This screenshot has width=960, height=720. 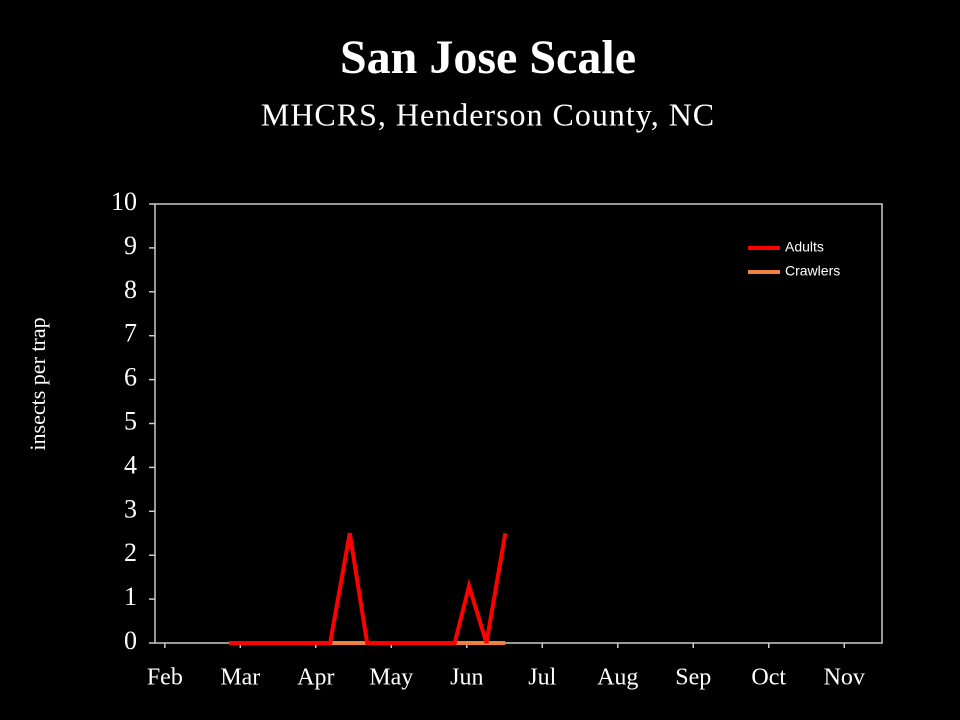 What do you see at coordinates (488, 57) in the screenshot?
I see `chart-title: San Jose Scale` at bounding box center [488, 57].